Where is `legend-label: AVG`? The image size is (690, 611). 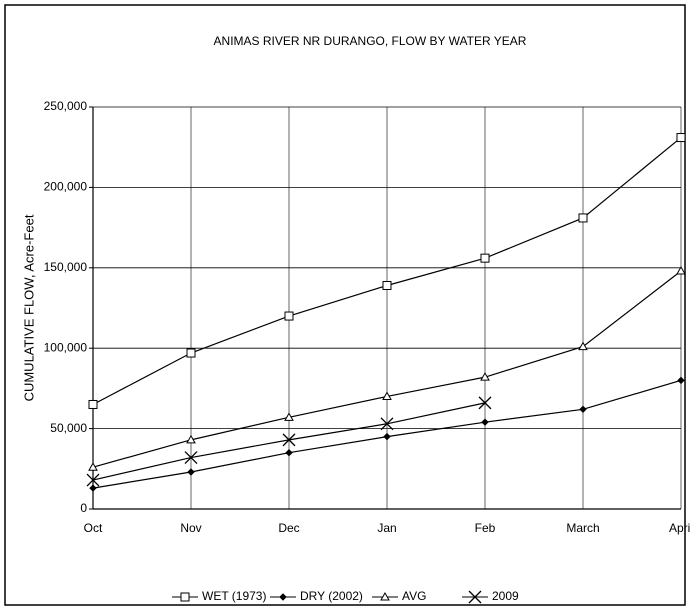
legend-label: AVG is located at coordinates (414, 596).